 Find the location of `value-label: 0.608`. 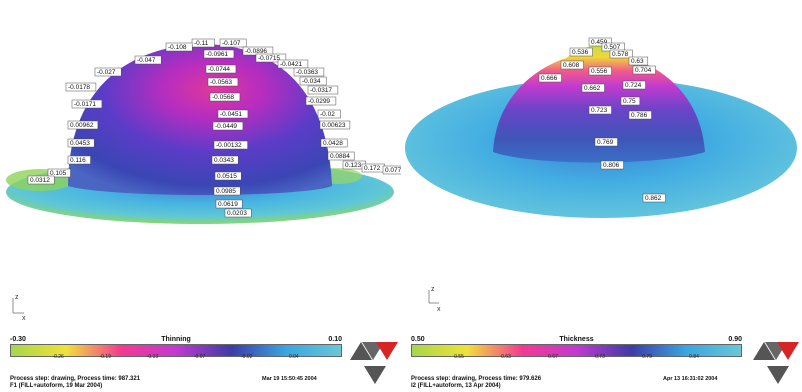

value-label: 0.608 is located at coordinates (572, 65).